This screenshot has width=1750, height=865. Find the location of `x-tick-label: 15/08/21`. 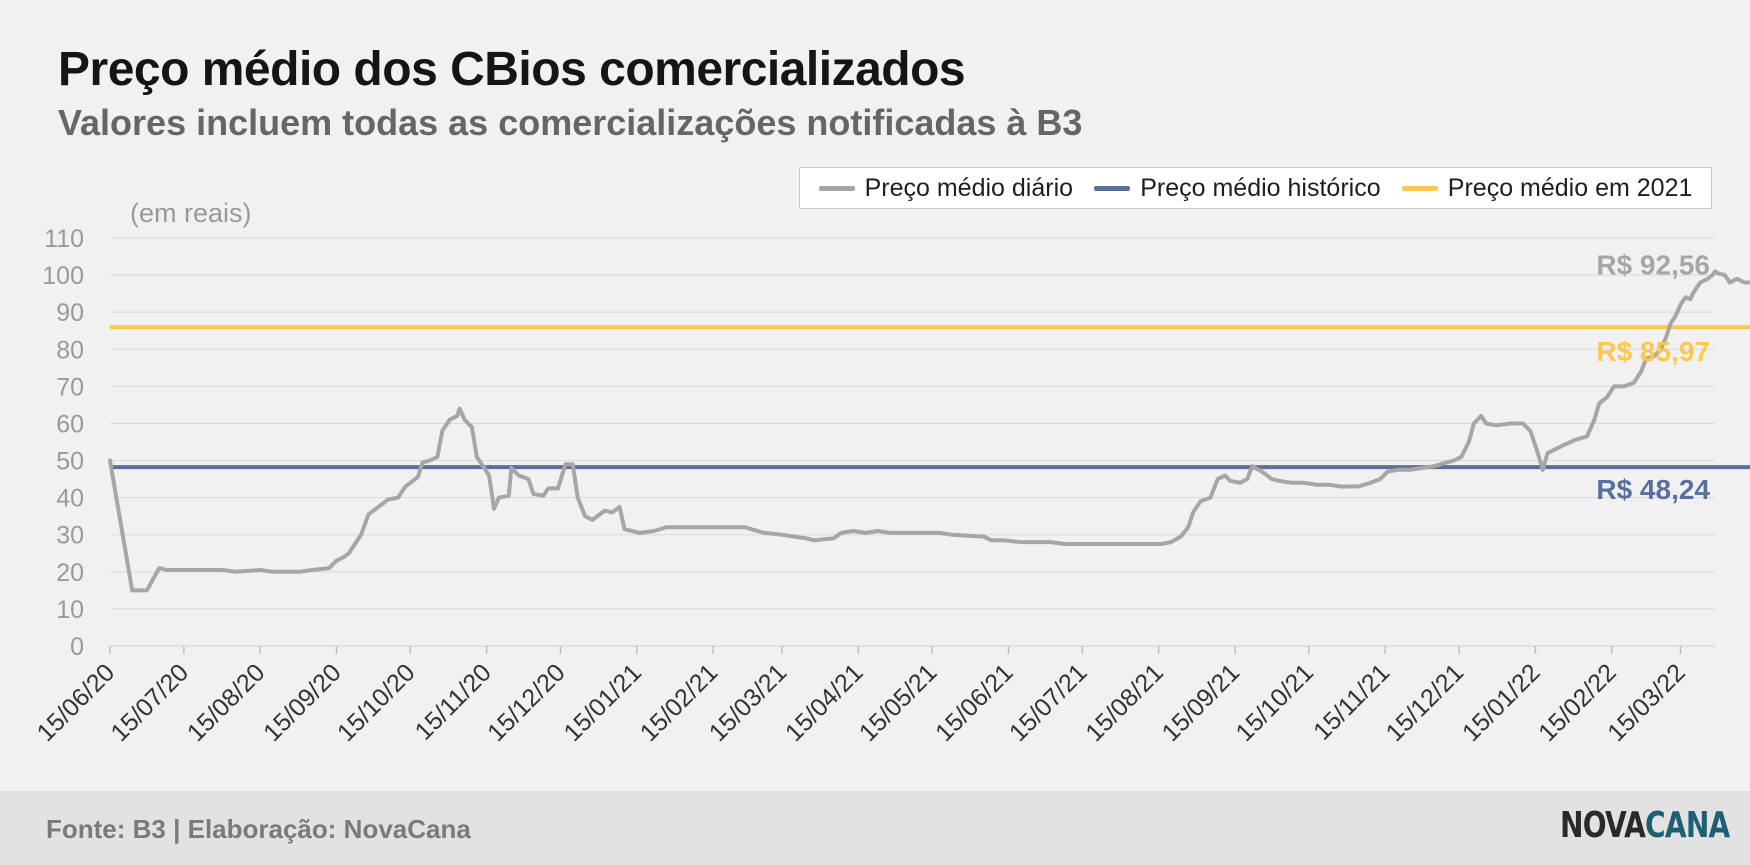

x-tick-label: 15/08/21 is located at coordinates (1124, 702).